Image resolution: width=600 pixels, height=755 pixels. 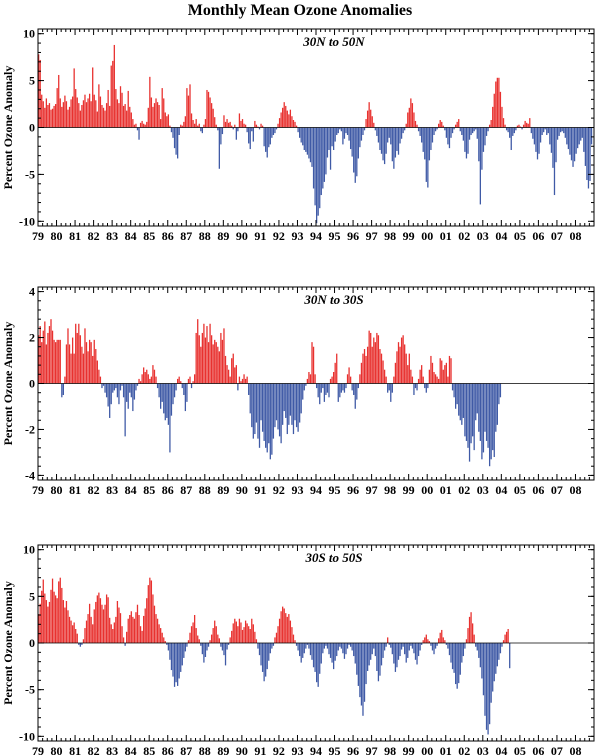 I want to click on x-tick-label: 04, so click(x=501, y=490).